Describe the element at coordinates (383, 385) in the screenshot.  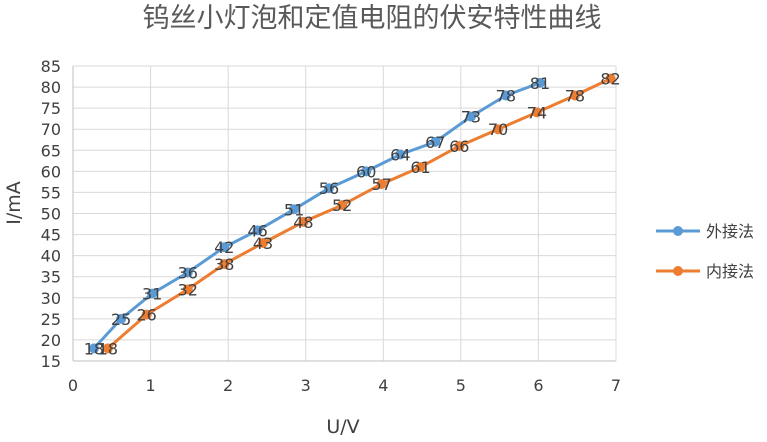
I see `x-tick-label: 4` at that location.